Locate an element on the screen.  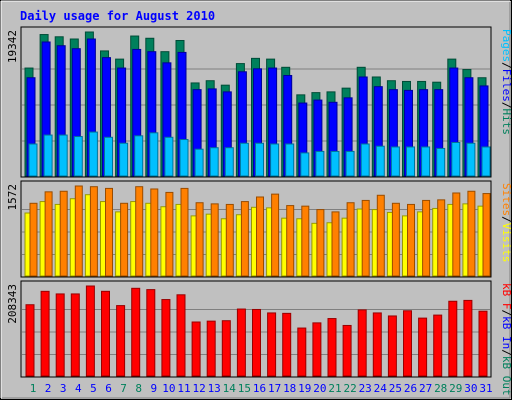
day-label-5: 5 is located at coordinates (93, 388).